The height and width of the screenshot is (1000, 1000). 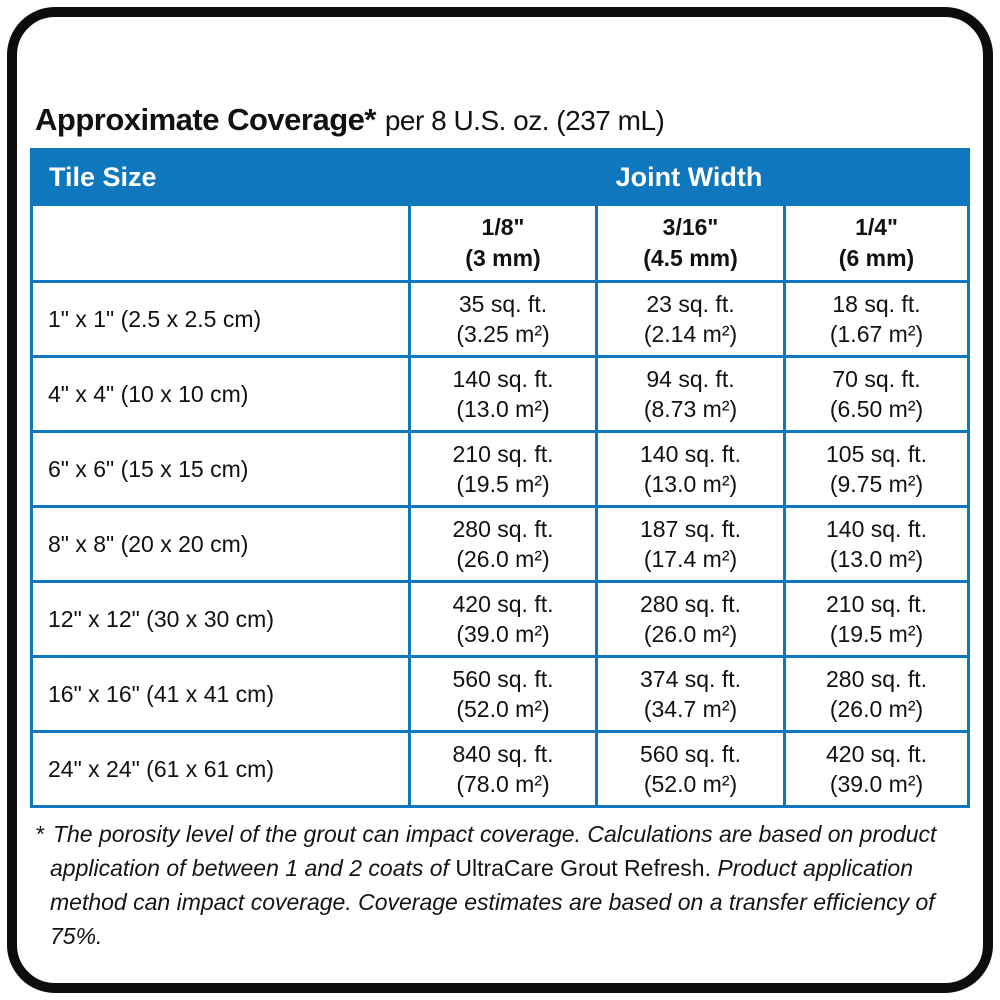 What do you see at coordinates (583, 868) in the screenshot?
I see `footnote-product-name: UltraCare Grout Refresh.` at bounding box center [583, 868].